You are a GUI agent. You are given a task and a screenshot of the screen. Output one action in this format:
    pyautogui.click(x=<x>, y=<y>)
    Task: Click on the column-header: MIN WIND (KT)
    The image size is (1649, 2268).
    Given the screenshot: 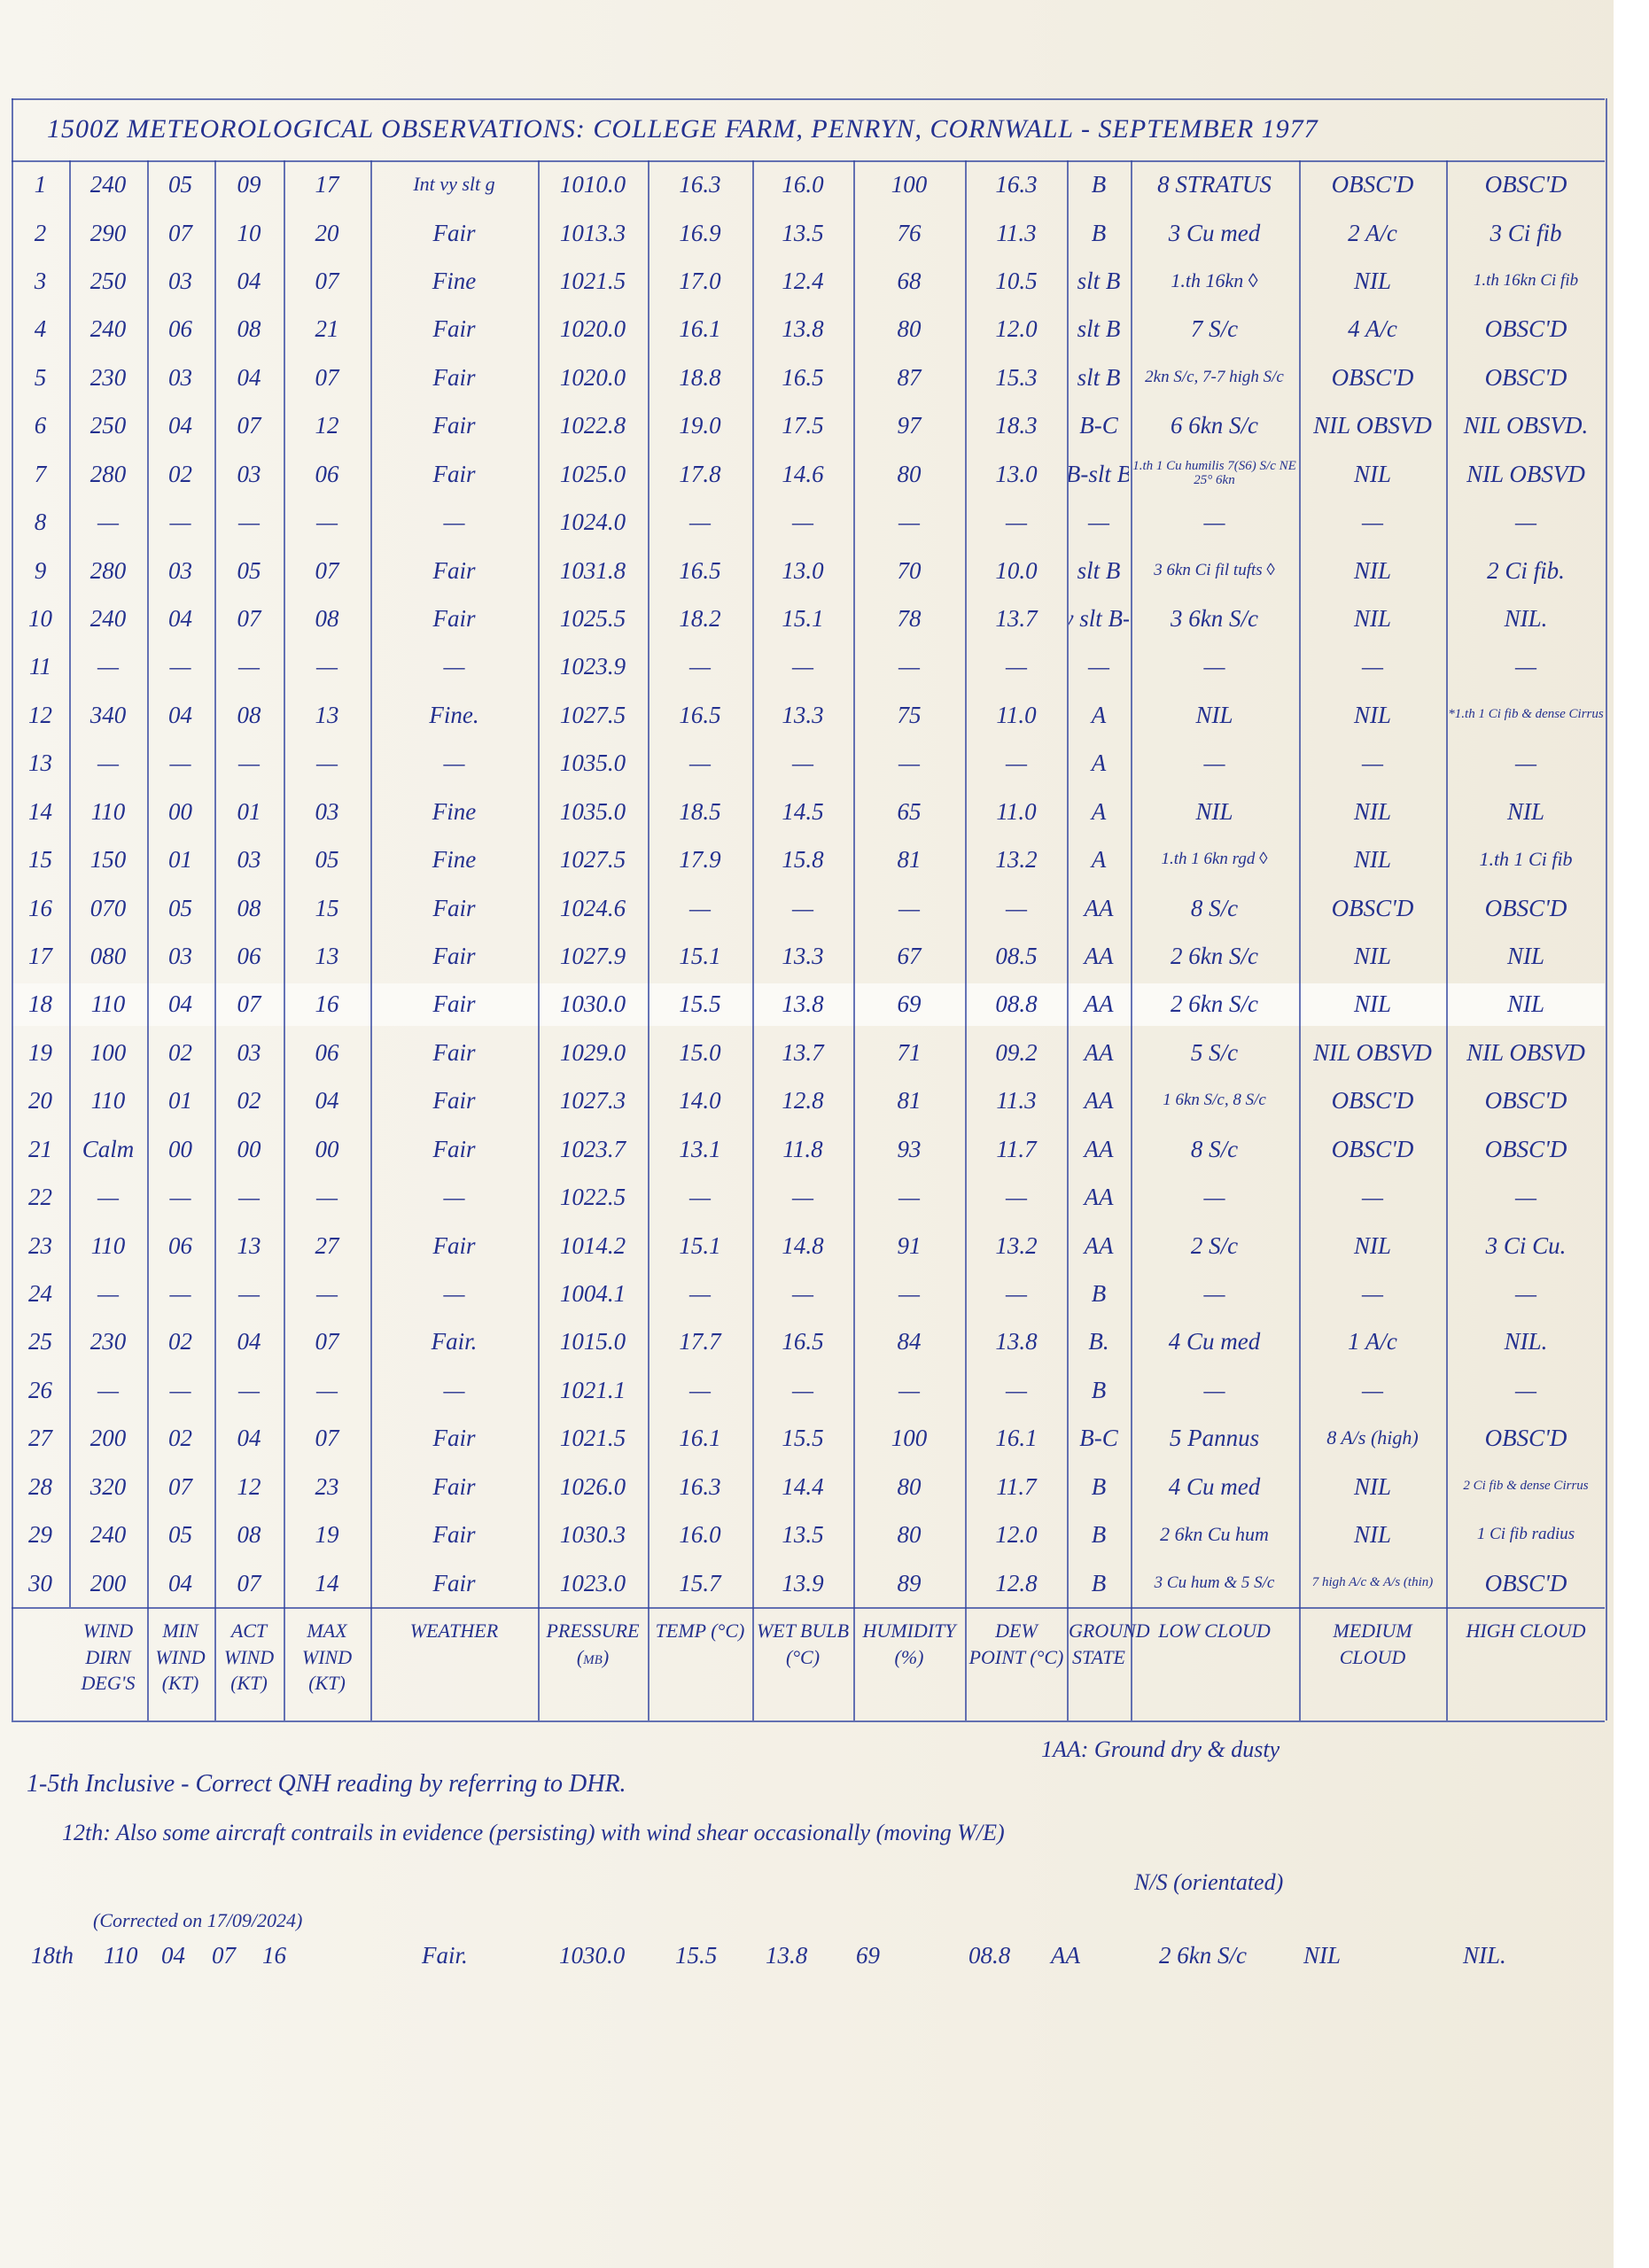 What is the action you would take?
    pyautogui.click(x=180, y=1657)
    